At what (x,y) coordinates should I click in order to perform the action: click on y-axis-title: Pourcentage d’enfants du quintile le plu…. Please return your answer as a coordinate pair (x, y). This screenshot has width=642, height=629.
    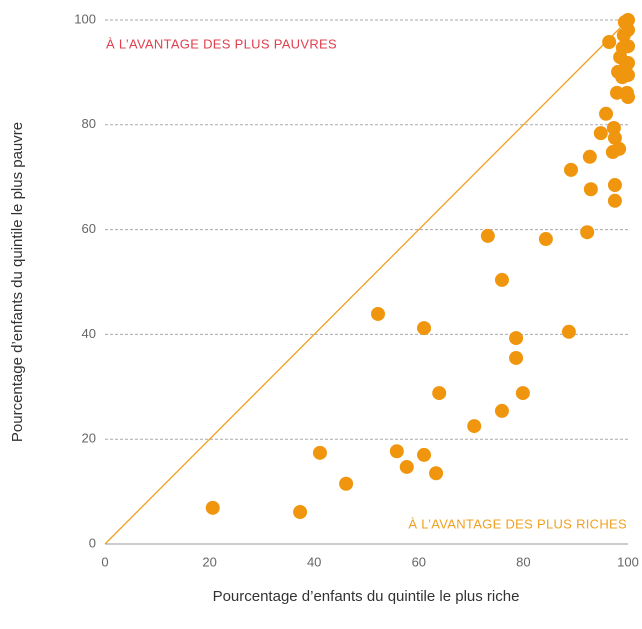
    Looking at the image, I should click on (17, 282).